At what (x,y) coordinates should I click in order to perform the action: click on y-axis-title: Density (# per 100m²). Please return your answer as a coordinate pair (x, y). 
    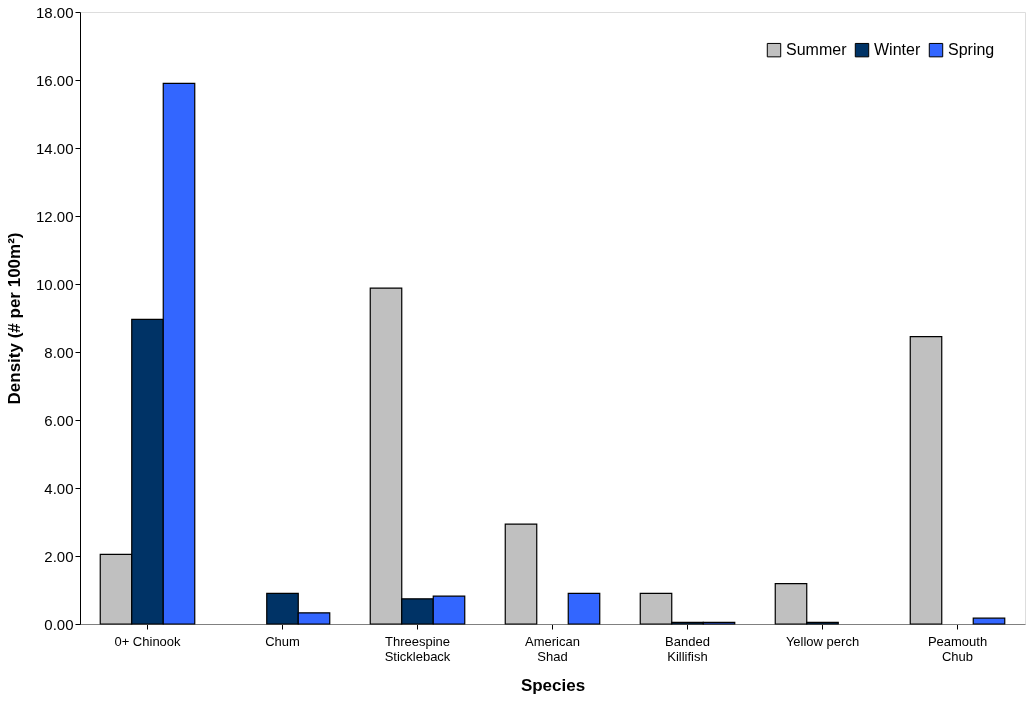
    Looking at the image, I should click on (14, 318).